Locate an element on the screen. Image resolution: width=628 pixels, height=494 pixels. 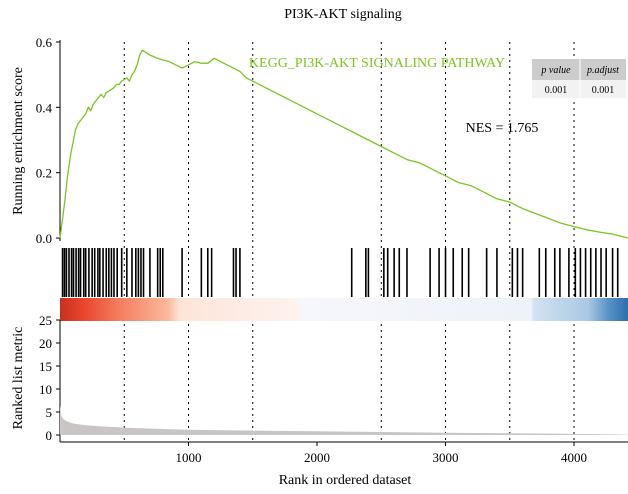
x-tick-label: 3000 is located at coordinates (446, 457).